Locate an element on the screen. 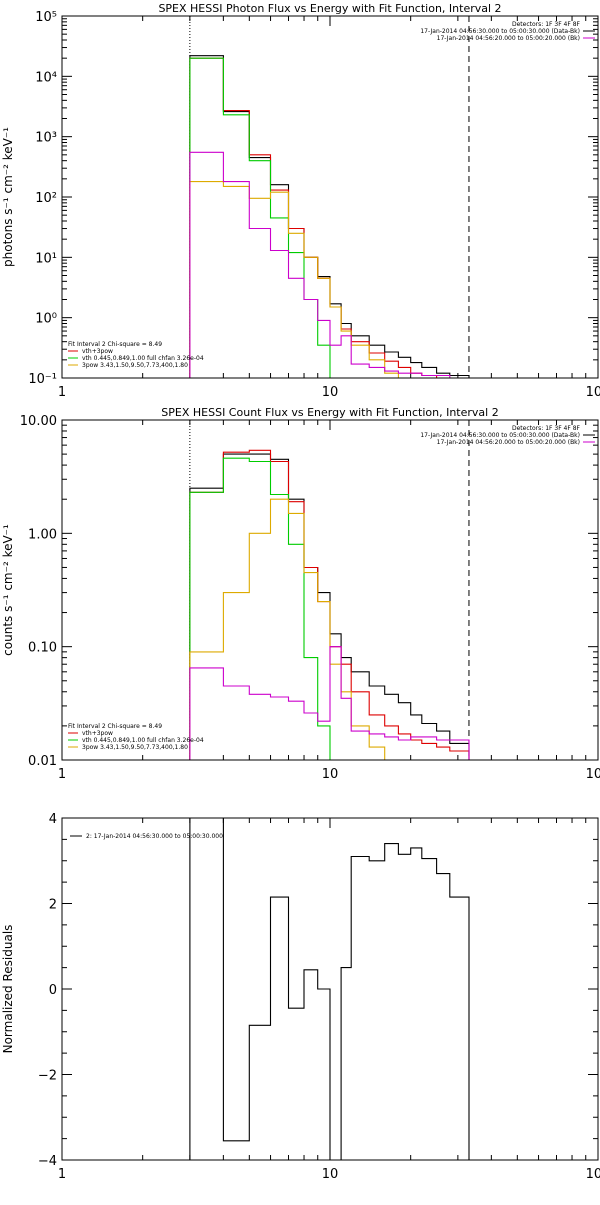 Image resolution: width=600 pixels, height=1205 pixels. y-tick-label: 10³ is located at coordinates (46, 138).